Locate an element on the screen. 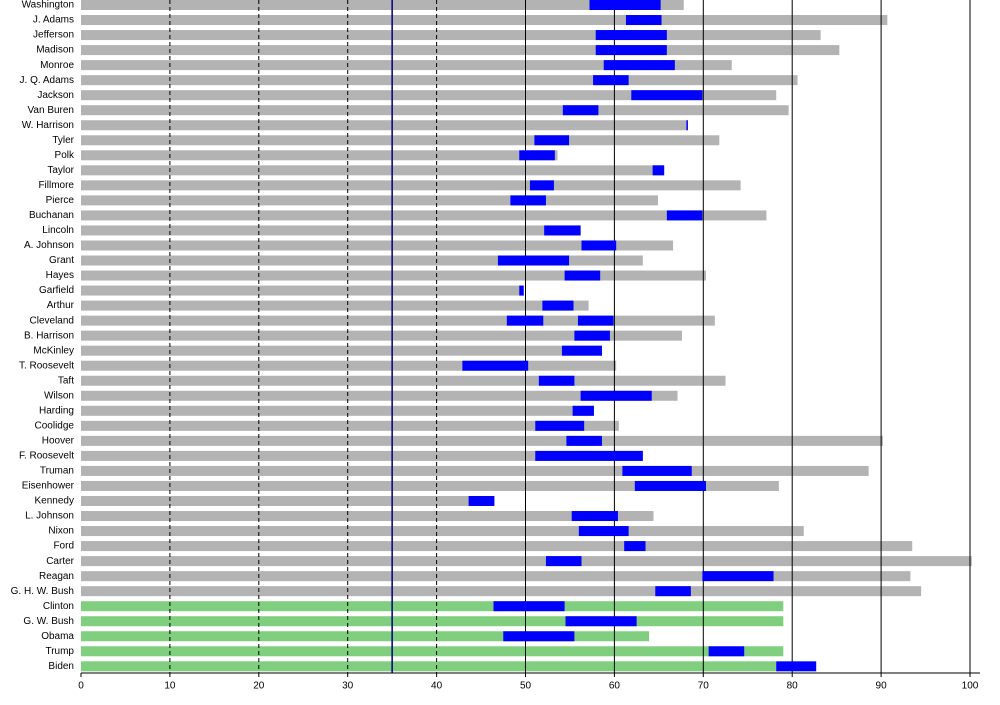  y-tick-label: Van Buren is located at coordinates (50, 110).